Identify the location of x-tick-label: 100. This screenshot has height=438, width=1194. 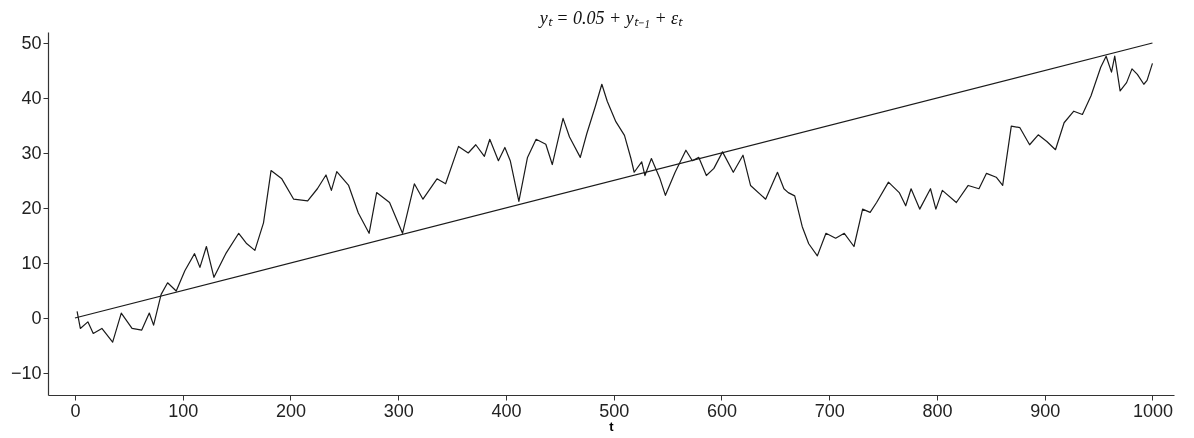
(183, 410).